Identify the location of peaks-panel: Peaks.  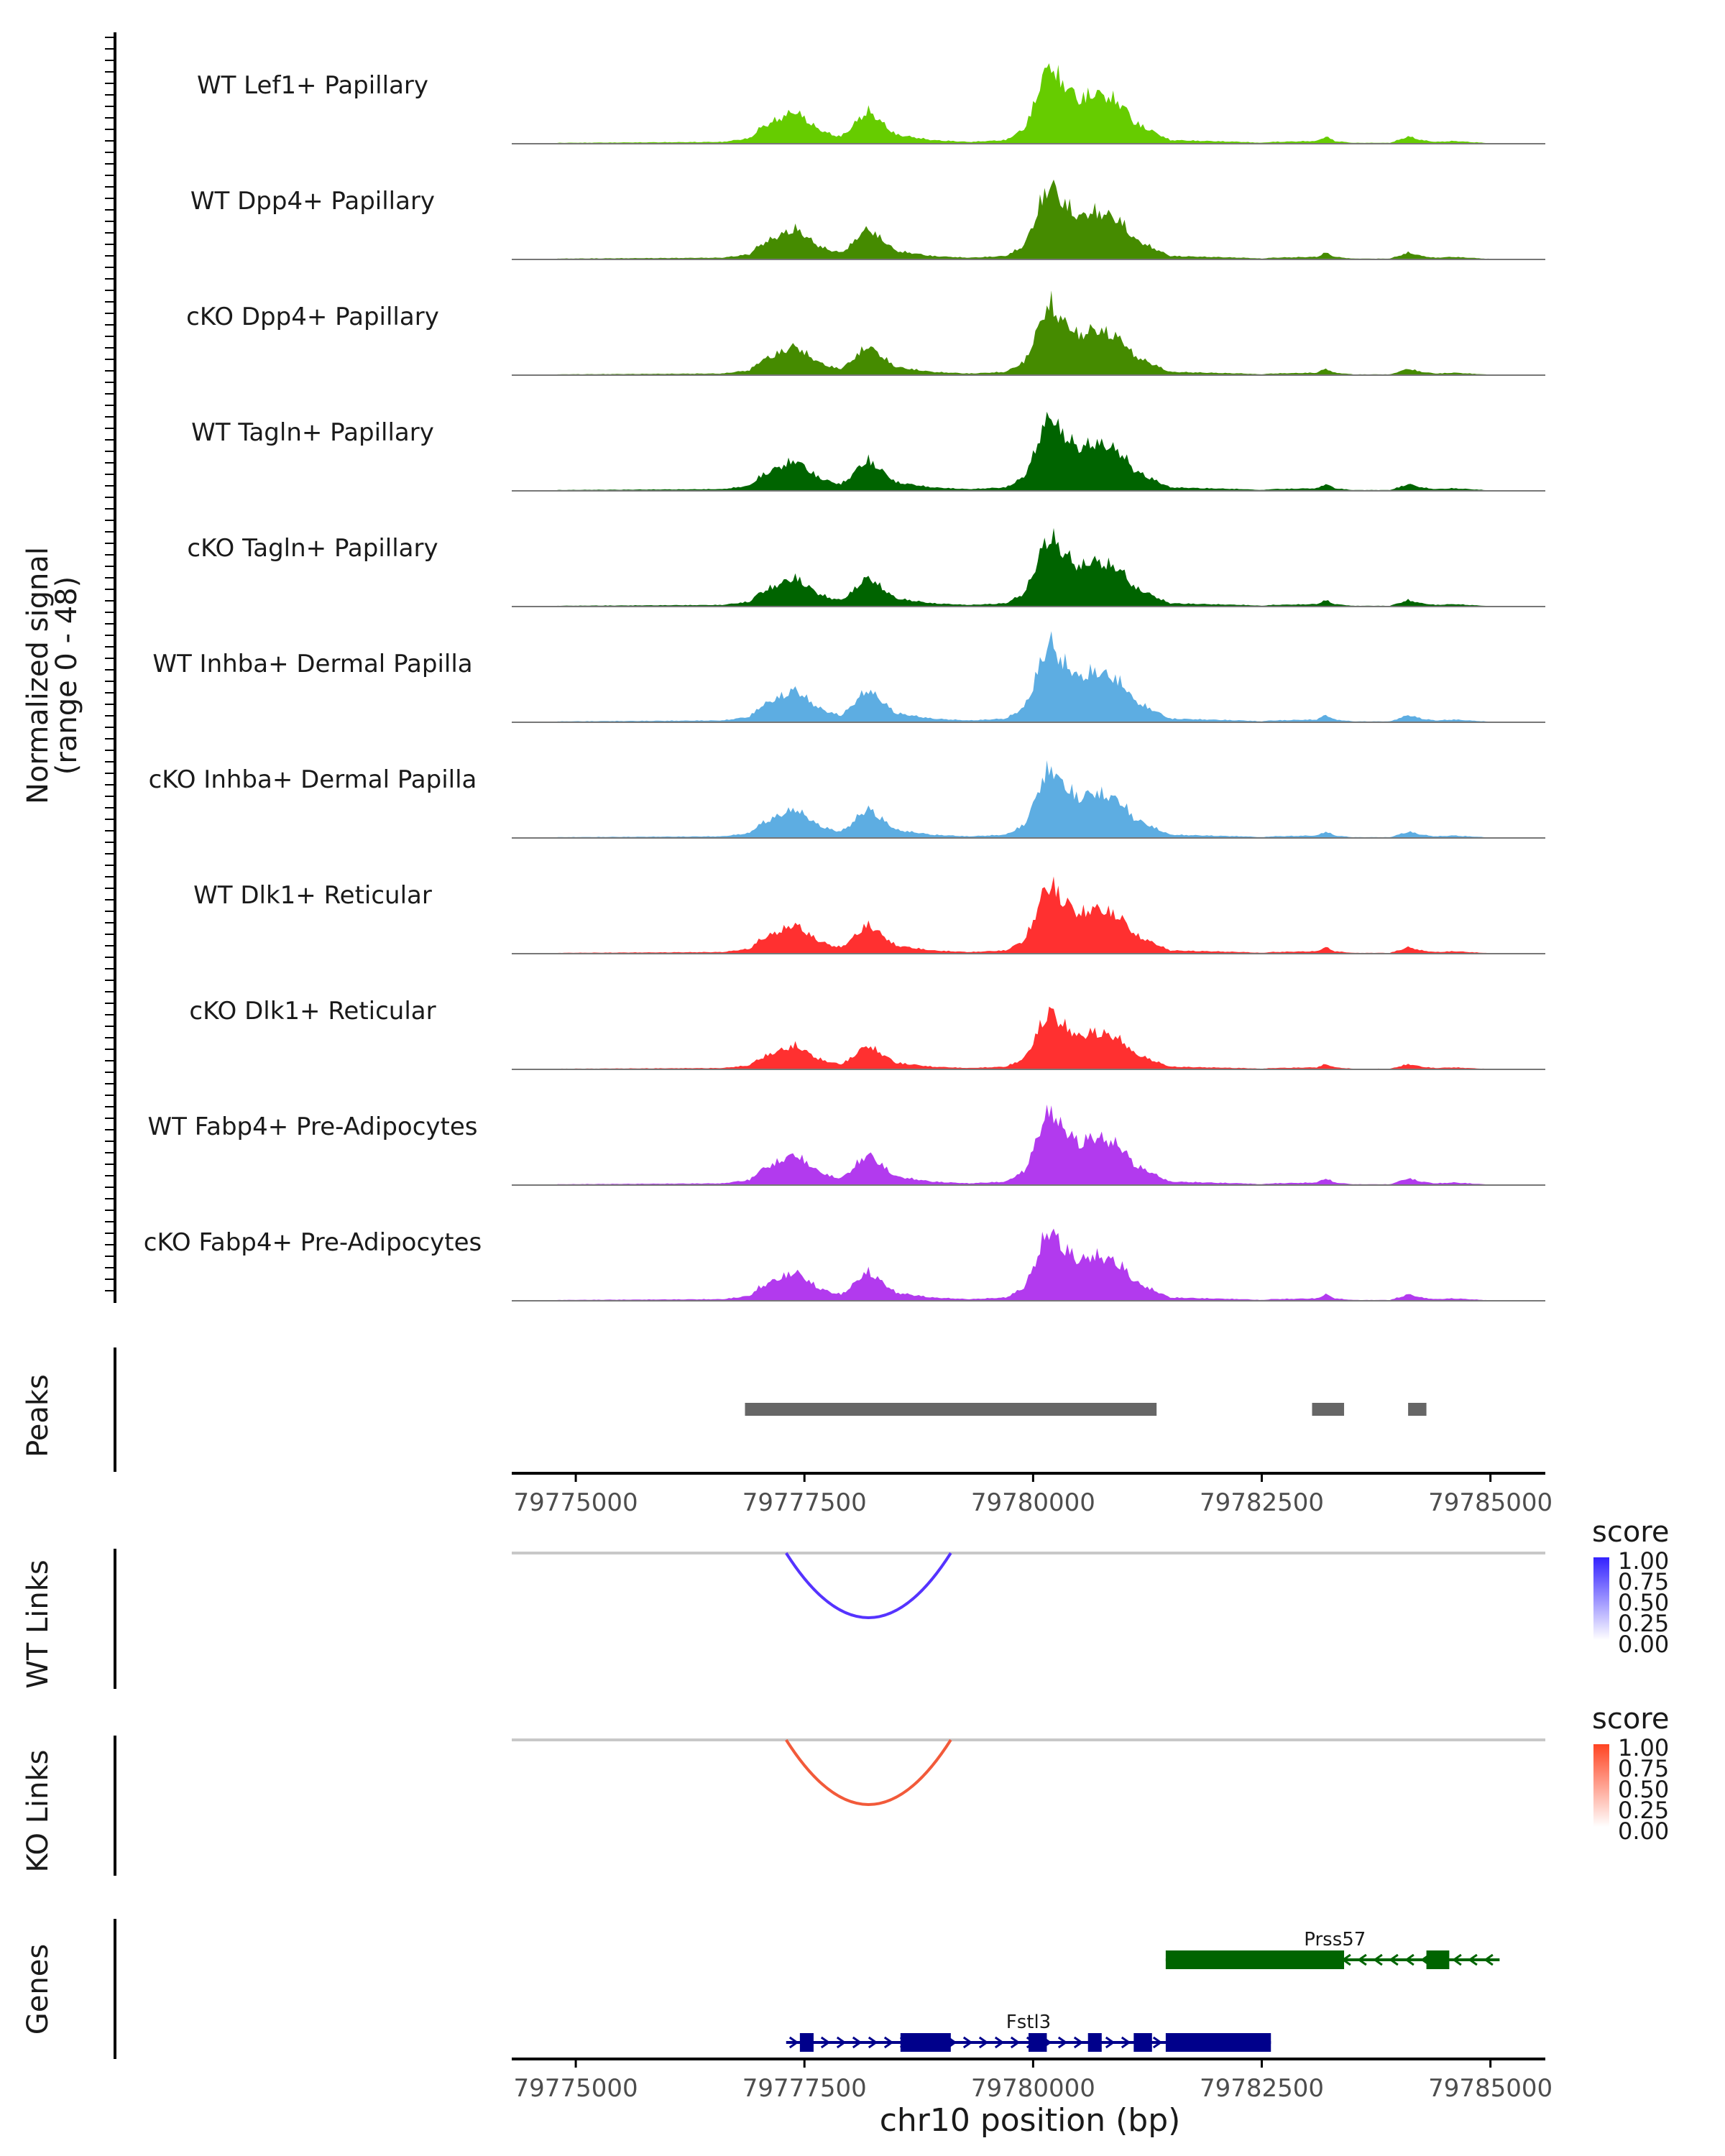
(724, 1410).